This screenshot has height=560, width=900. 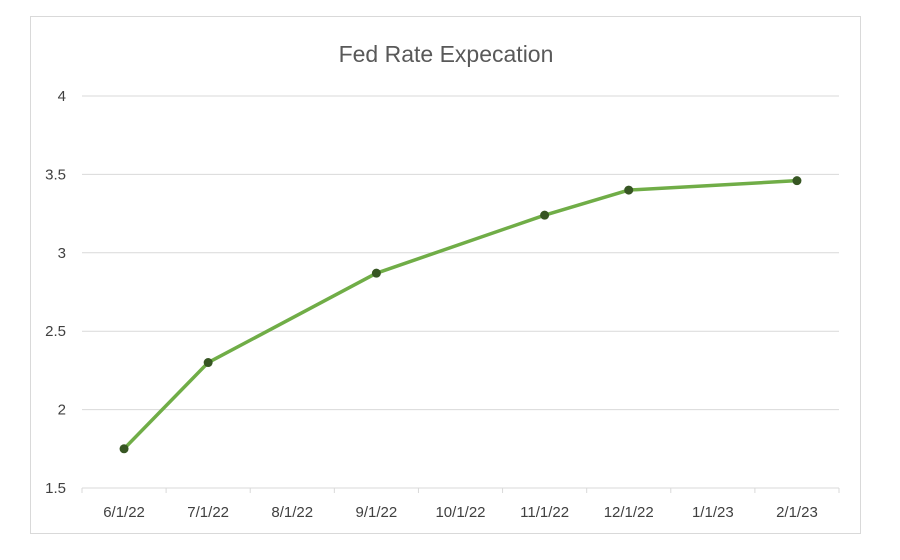 What do you see at coordinates (55, 174) in the screenshot?
I see `y-tick-label: 3.5` at bounding box center [55, 174].